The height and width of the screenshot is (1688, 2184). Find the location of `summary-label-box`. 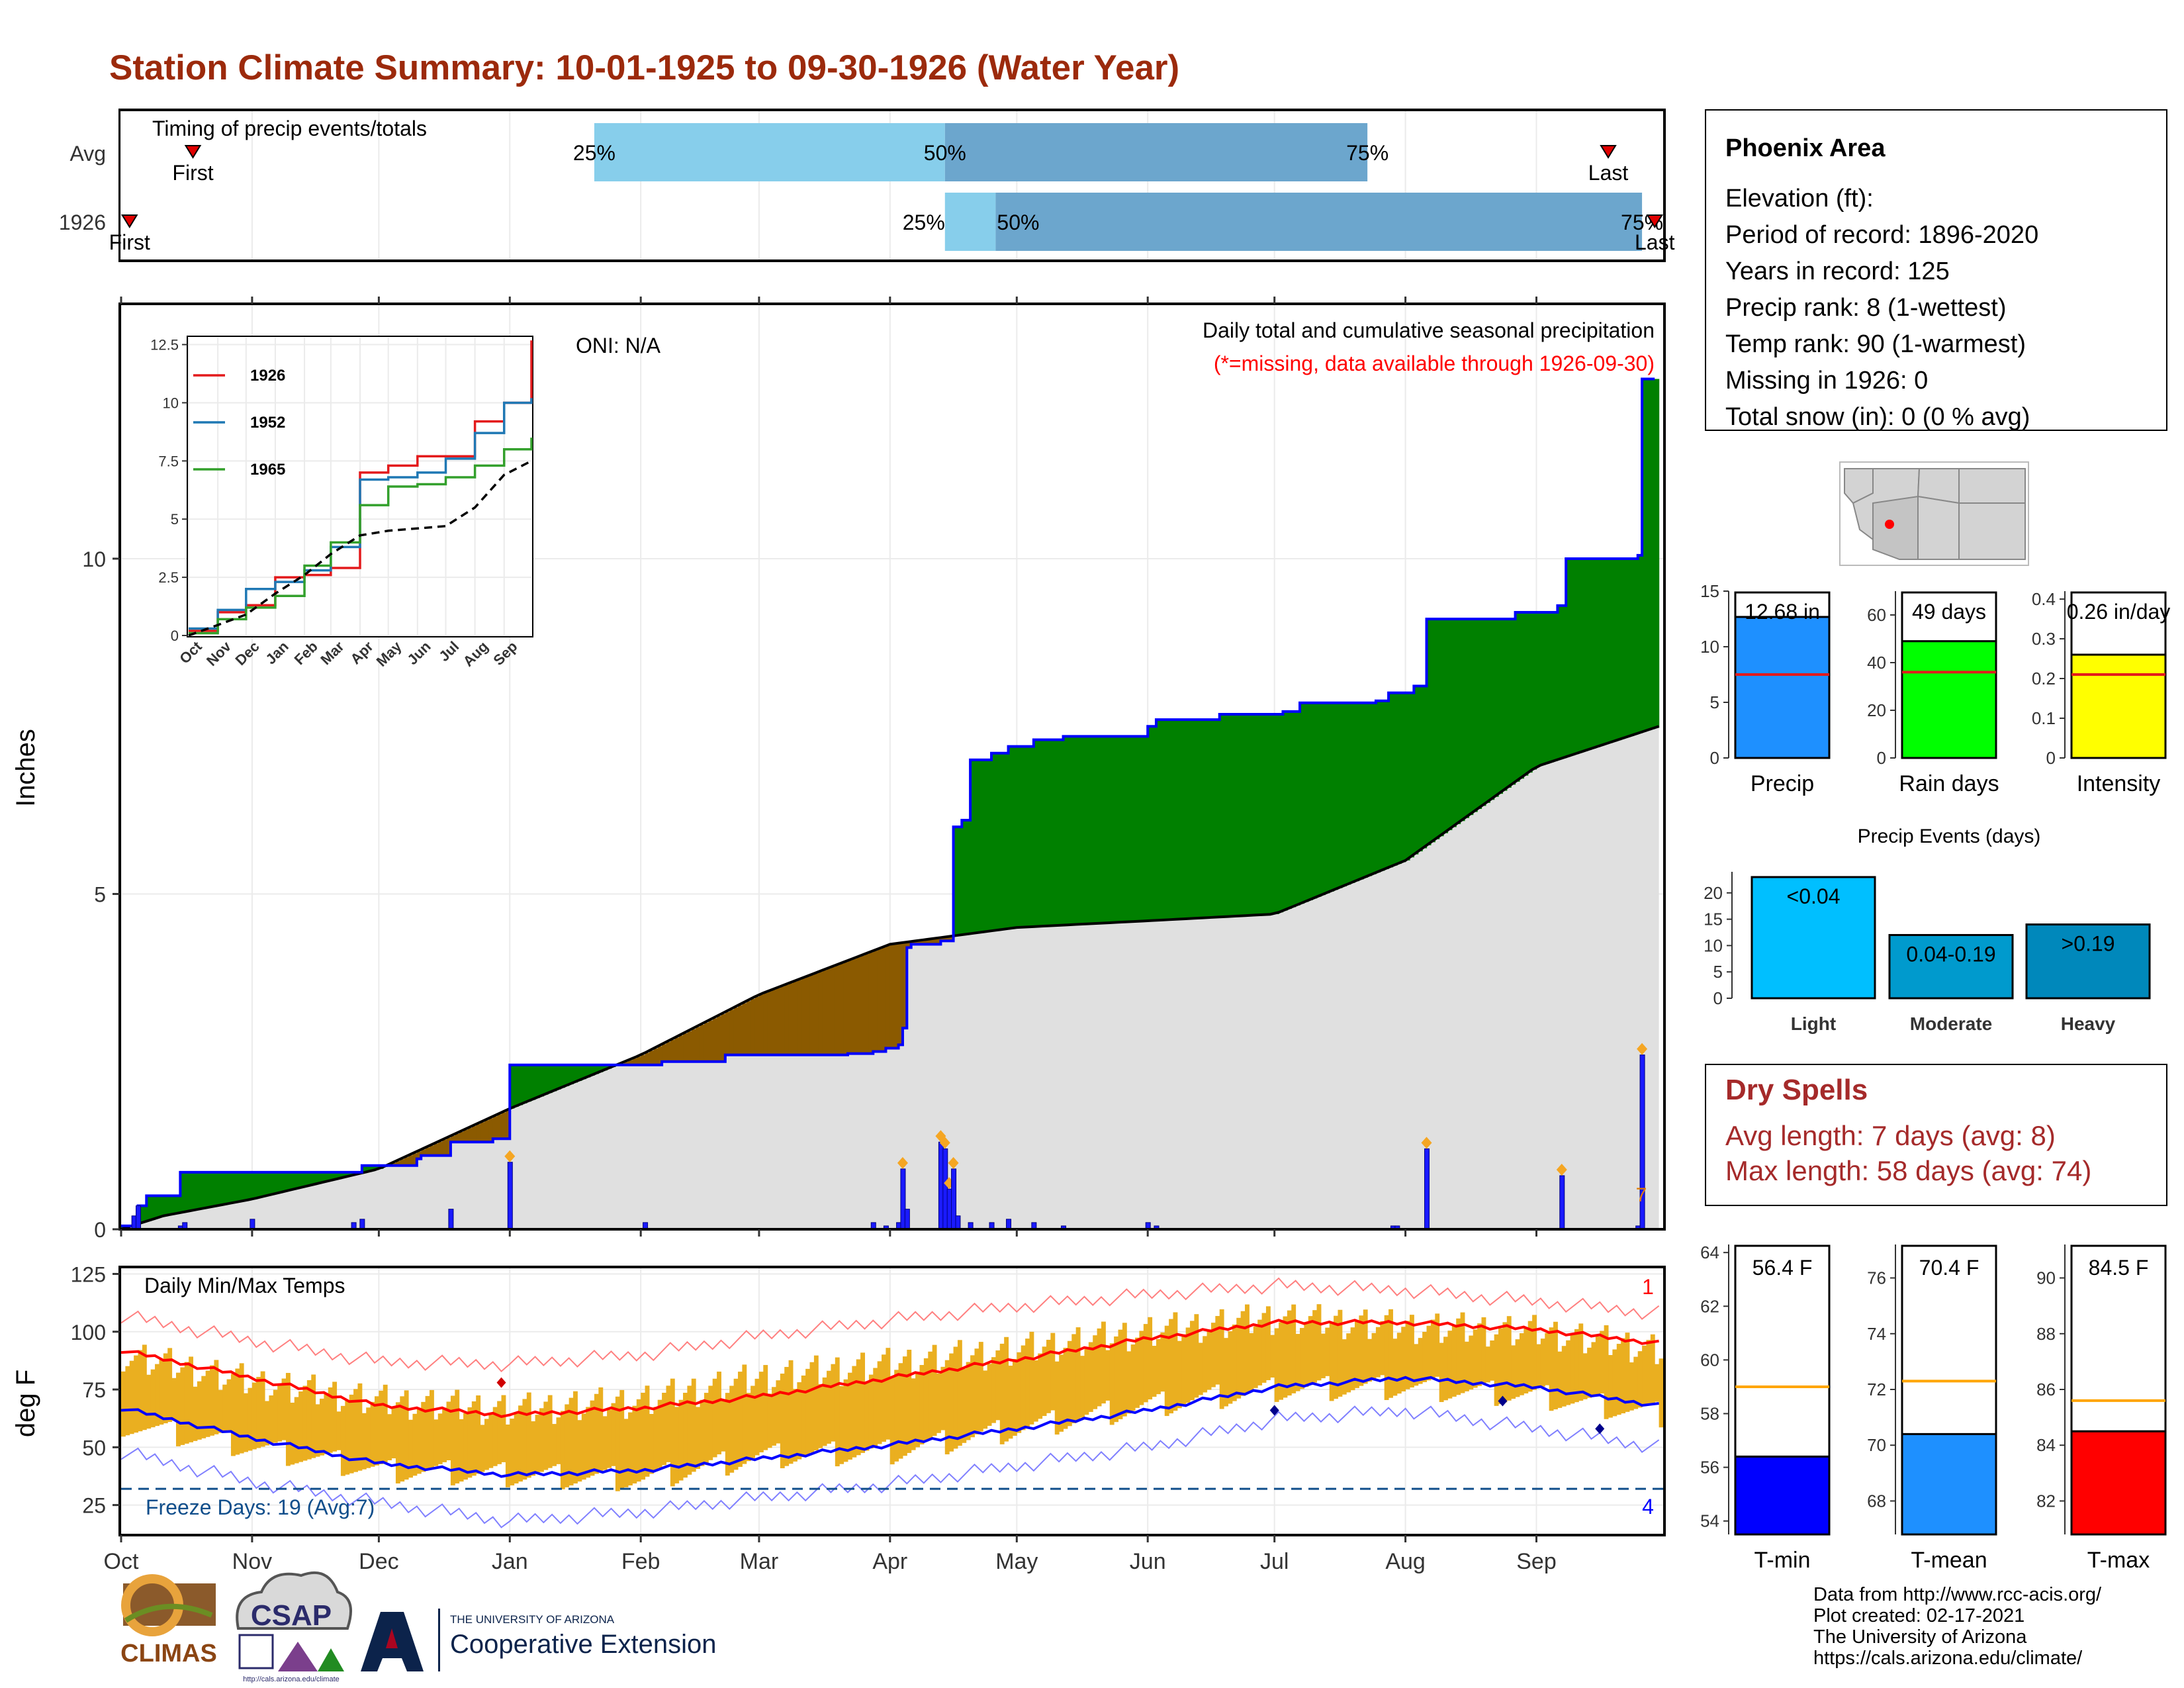

summary-label-box is located at coordinates (1949, 1339).